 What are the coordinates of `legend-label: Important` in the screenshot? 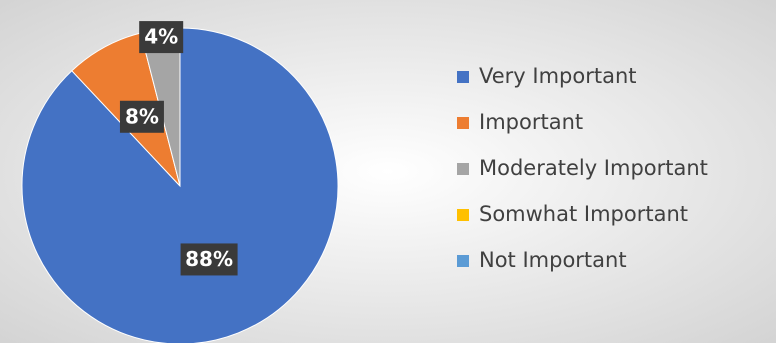 It's located at (531, 122).